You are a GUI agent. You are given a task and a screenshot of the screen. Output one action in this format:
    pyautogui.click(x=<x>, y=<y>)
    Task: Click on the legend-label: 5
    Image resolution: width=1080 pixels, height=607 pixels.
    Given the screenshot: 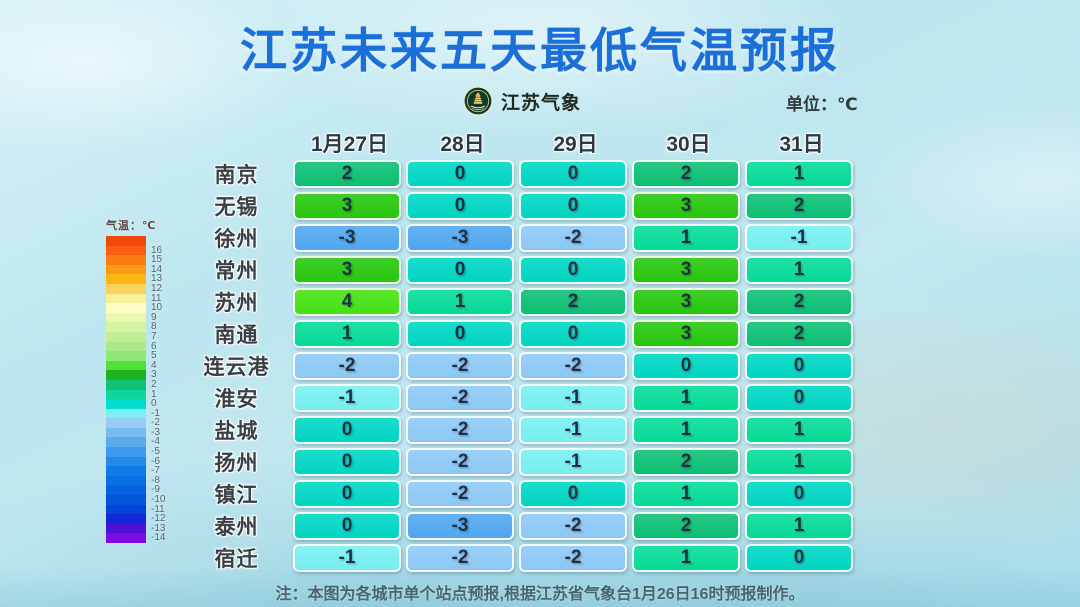 What is the action you would take?
    pyautogui.click(x=154, y=356)
    